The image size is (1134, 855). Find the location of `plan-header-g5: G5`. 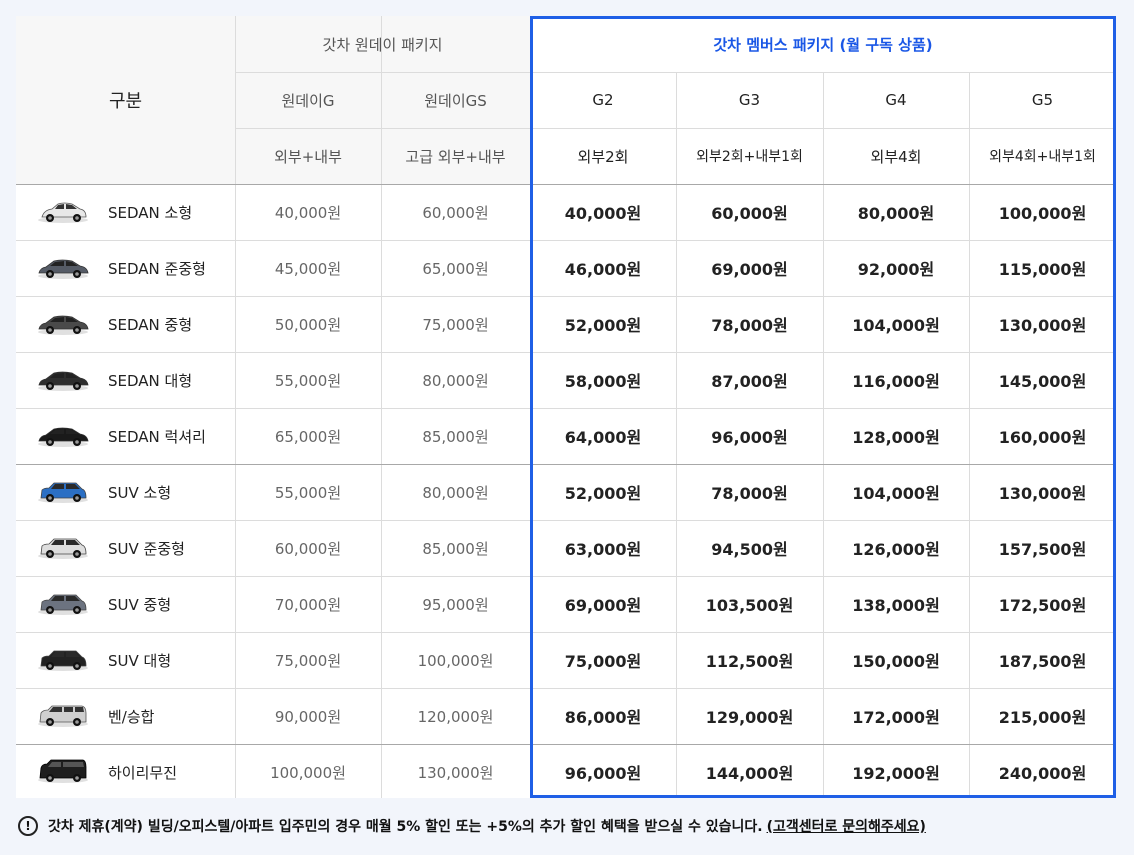

plan-header-g5: G5 is located at coordinates (1042, 100).